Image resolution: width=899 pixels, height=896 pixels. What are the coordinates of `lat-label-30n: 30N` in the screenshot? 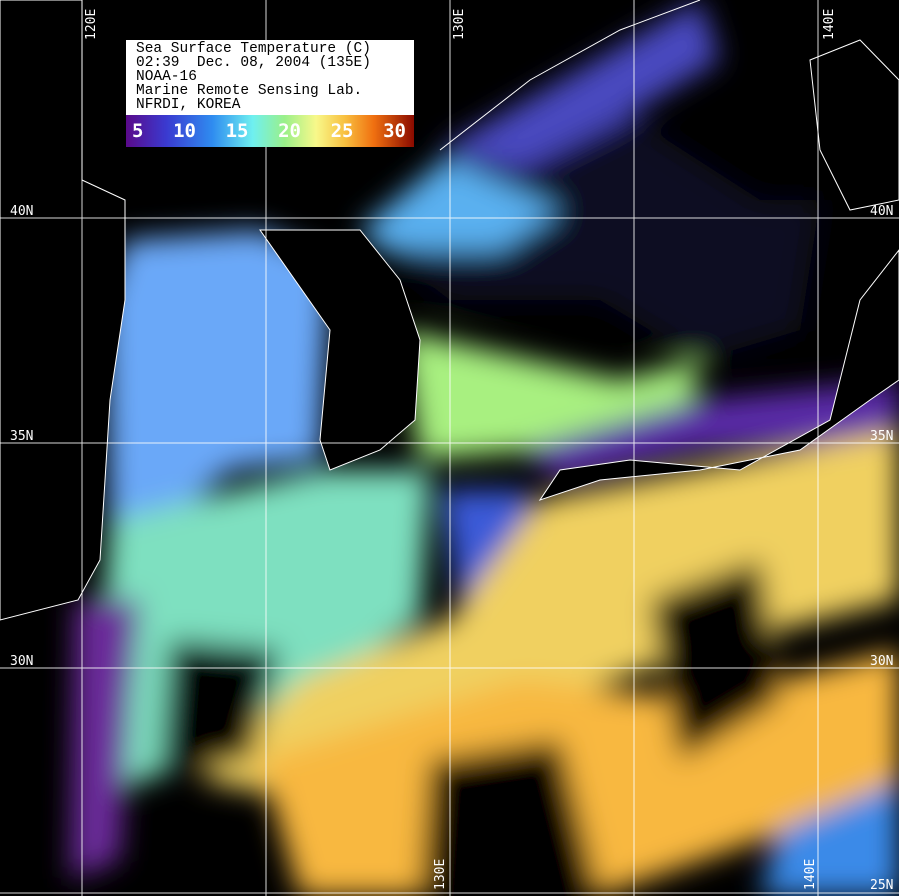 It's located at (22, 661).